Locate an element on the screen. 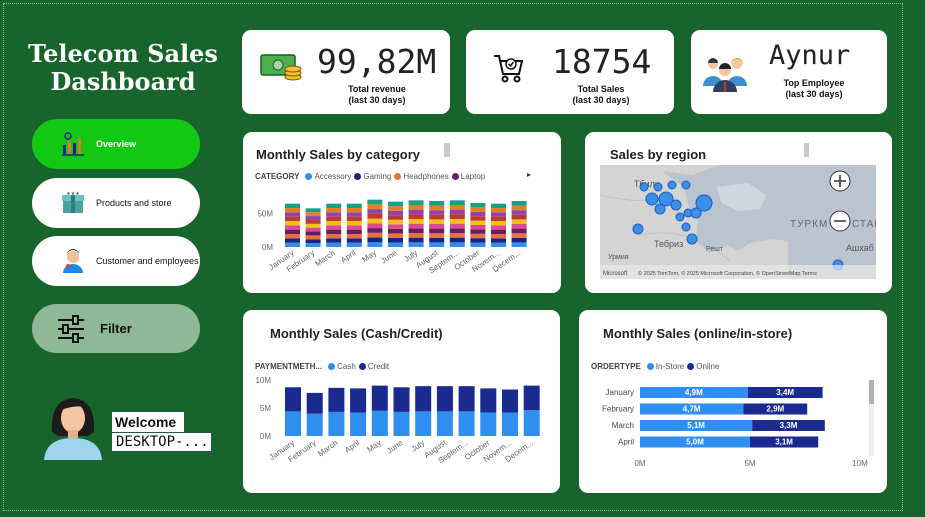  sliders-icon is located at coordinates (71, 328).